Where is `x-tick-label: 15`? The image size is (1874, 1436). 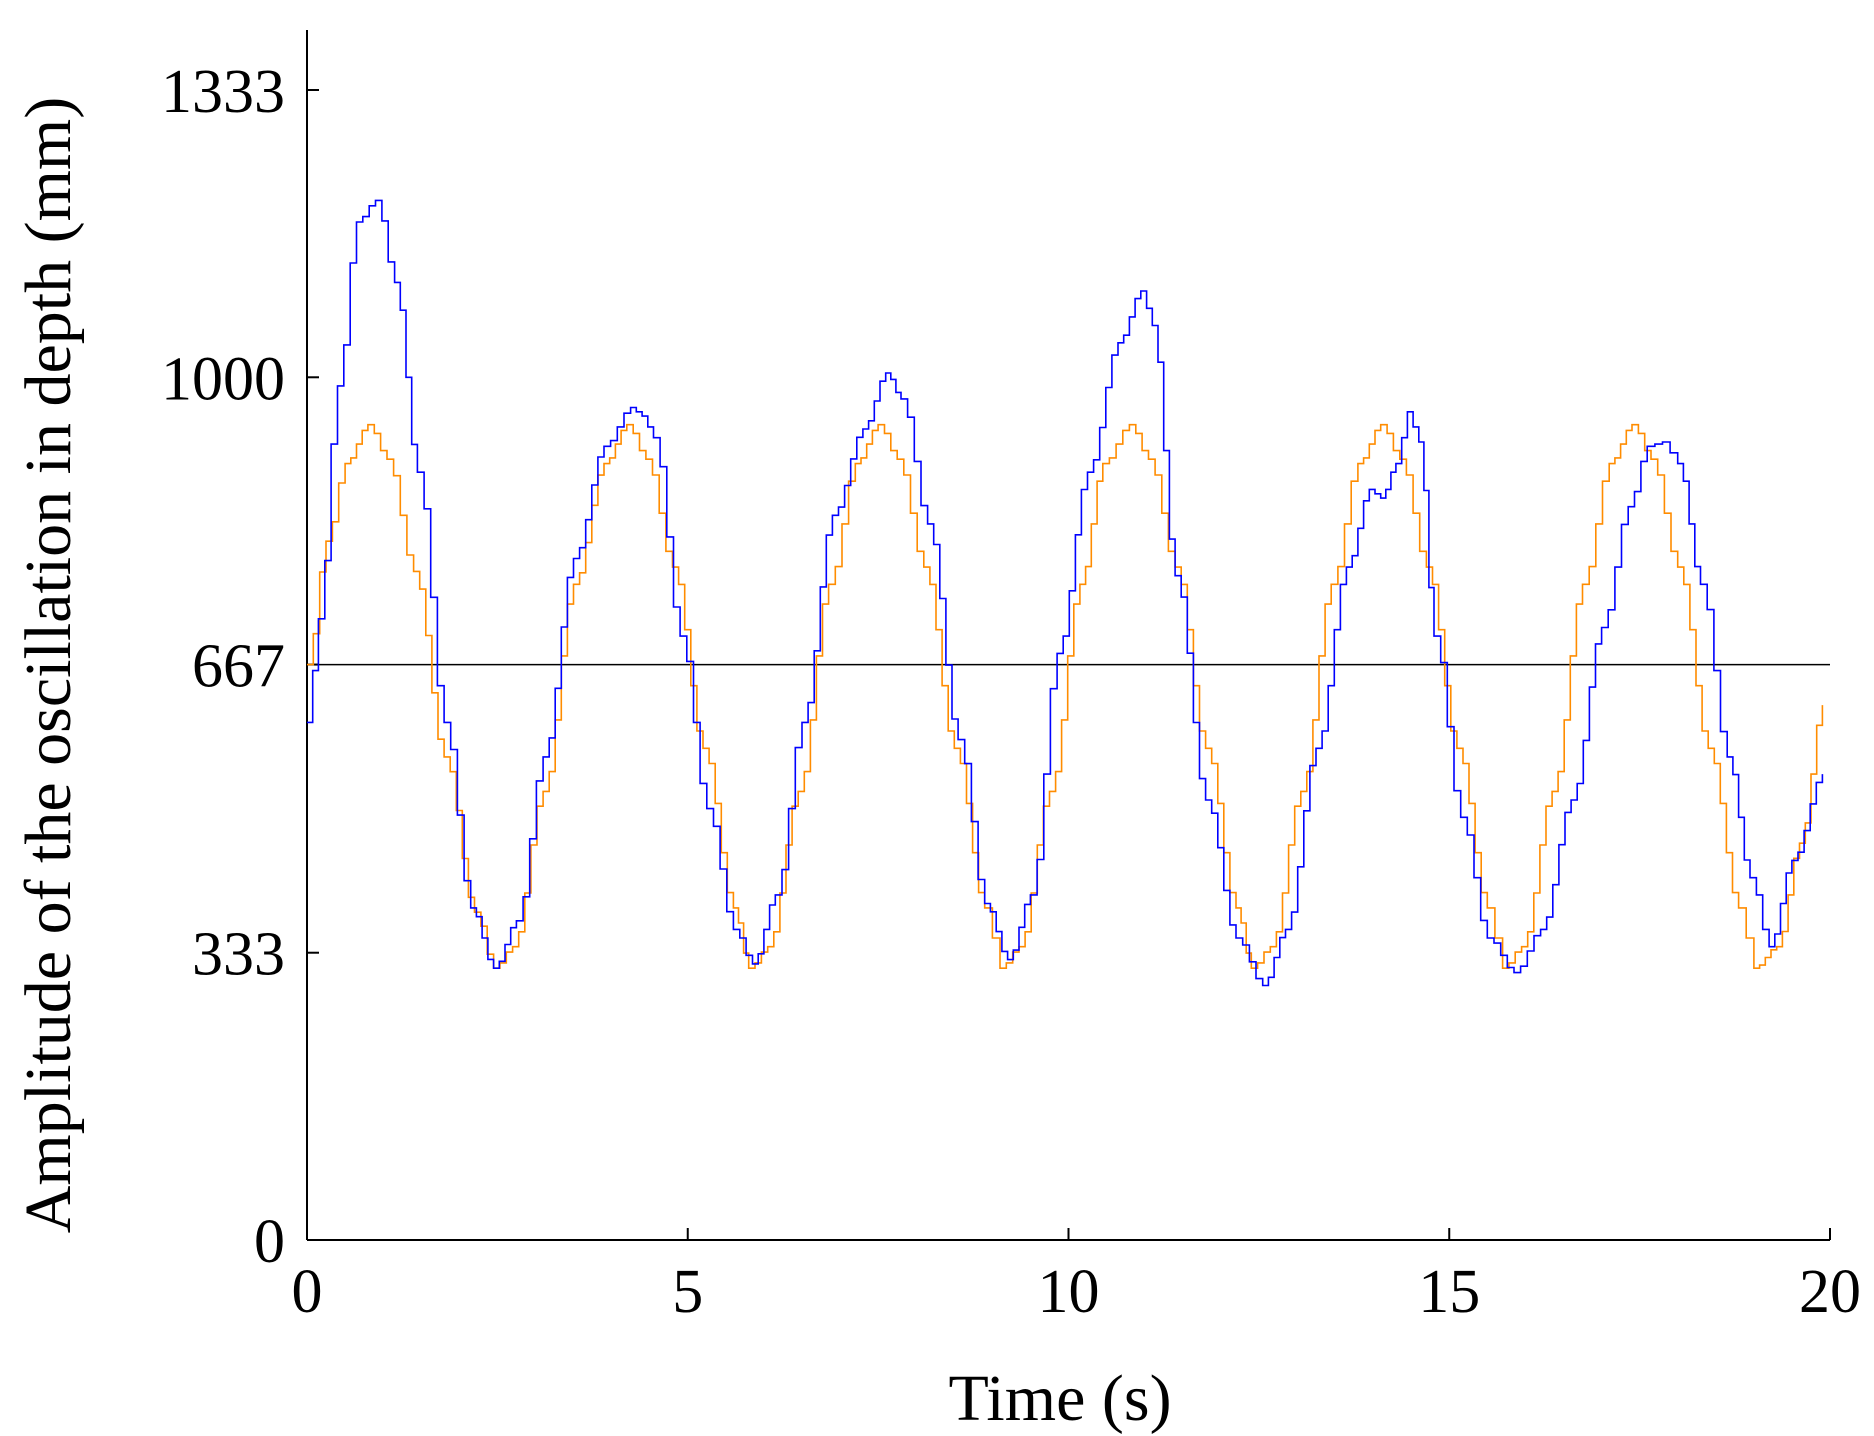 x-tick-label: 15 is located at coordinates (1449, 1292).